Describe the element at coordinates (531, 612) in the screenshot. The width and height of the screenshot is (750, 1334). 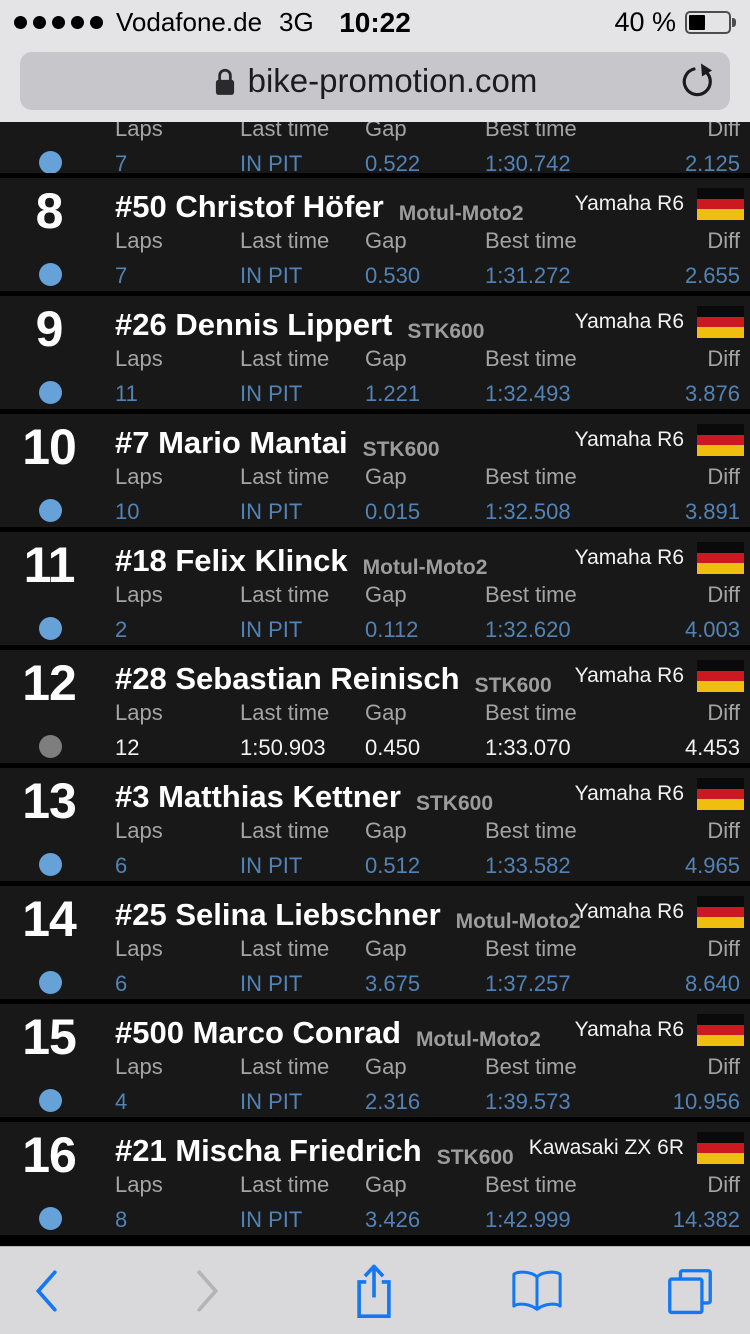
I see `stat-best-time: Best time 1:32.620` at that location.